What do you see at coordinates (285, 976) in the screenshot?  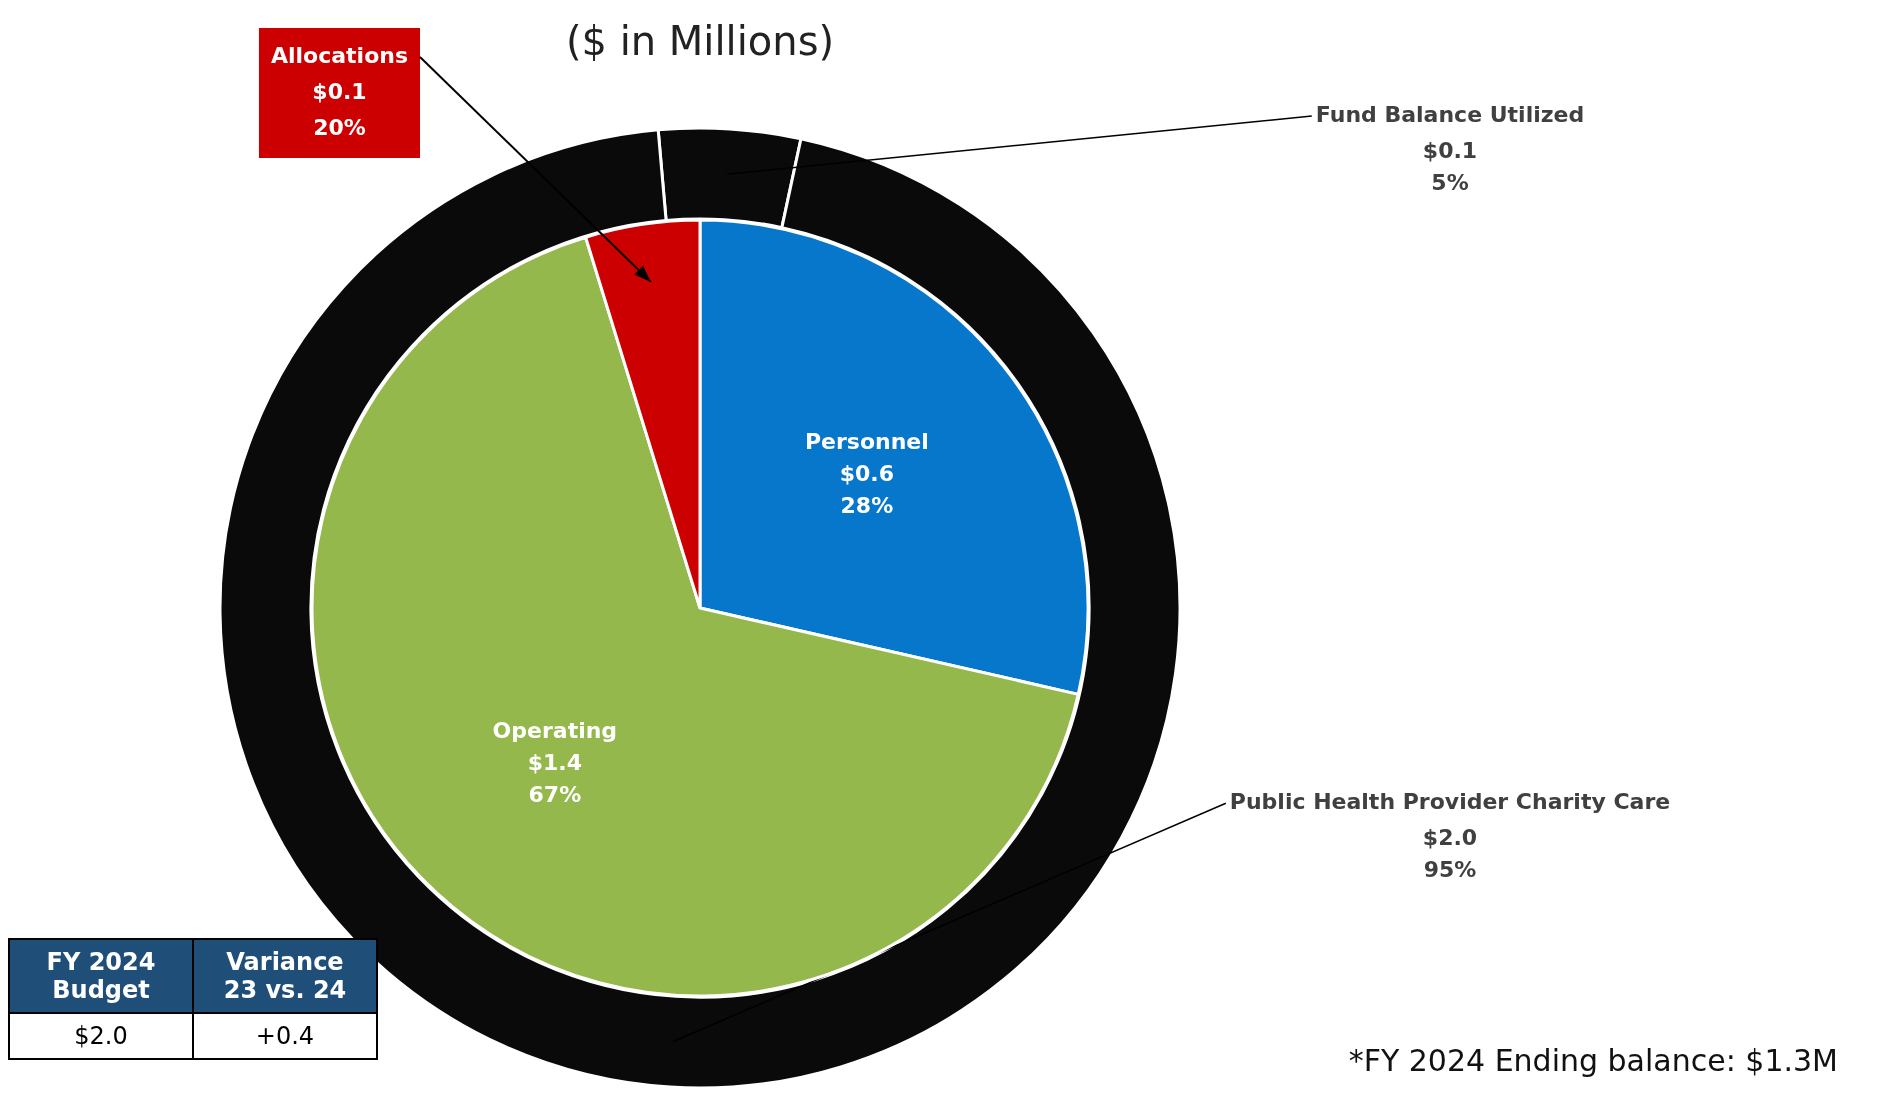 I see `text: Variance 23 vs. 24` at bounding box center [285, 976].